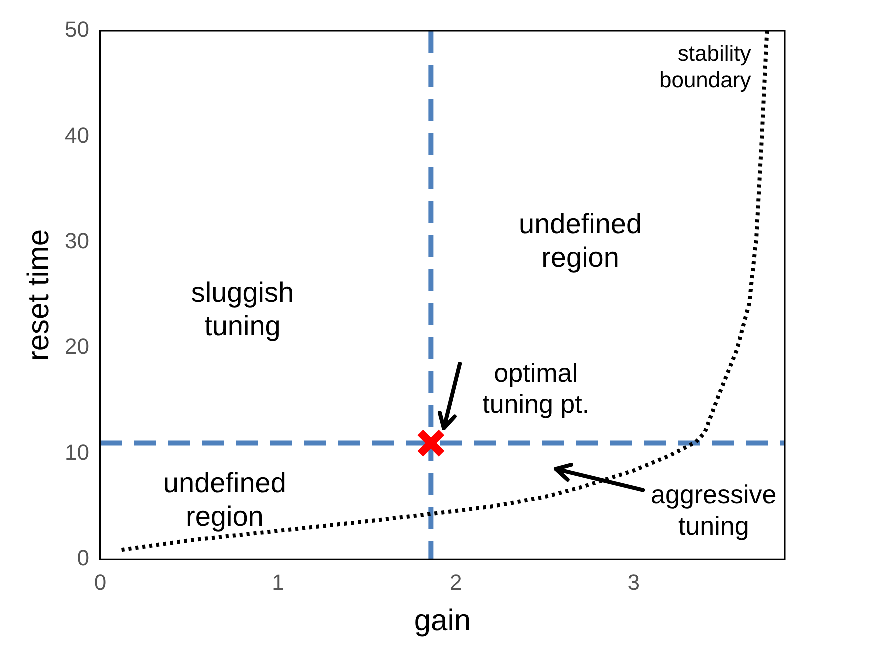 This screenshot has width=883, height=662. What do you see at coordinates (242, 309) in the screenshot?
I see `annotation: sluggish tuning` at bounding box center [242, 309].